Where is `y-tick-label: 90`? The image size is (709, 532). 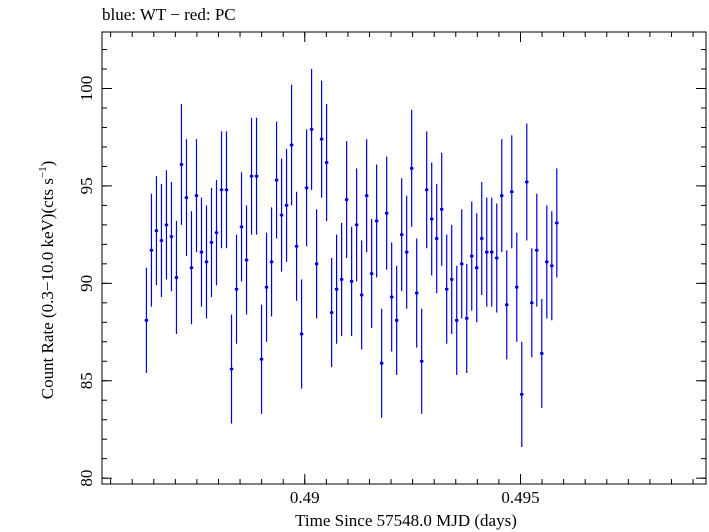
y-tick-label: 90 is located at coordinates (86, 283).